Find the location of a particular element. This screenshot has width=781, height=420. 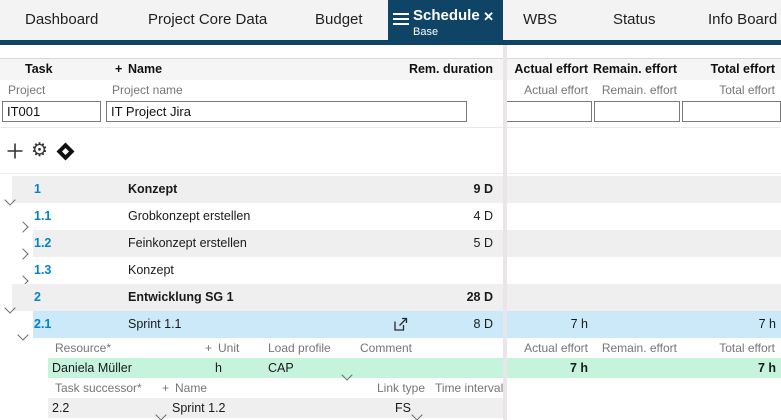

task-name: Entwicklung SG 1 is located at coordinates (181, 297).